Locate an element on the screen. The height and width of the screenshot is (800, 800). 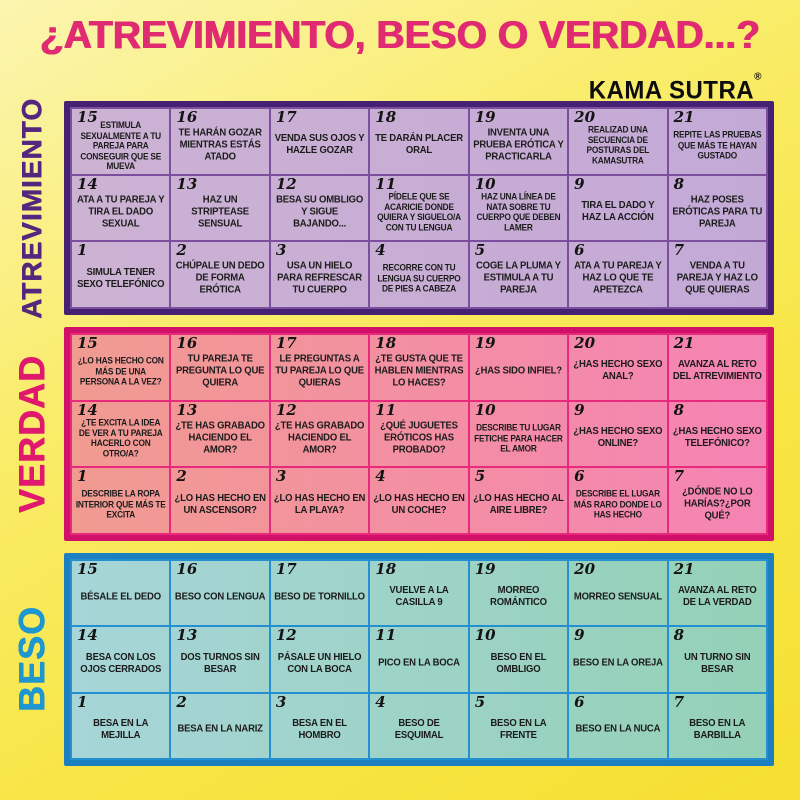
cell-number: 8 is located at coordinates (678, 635).